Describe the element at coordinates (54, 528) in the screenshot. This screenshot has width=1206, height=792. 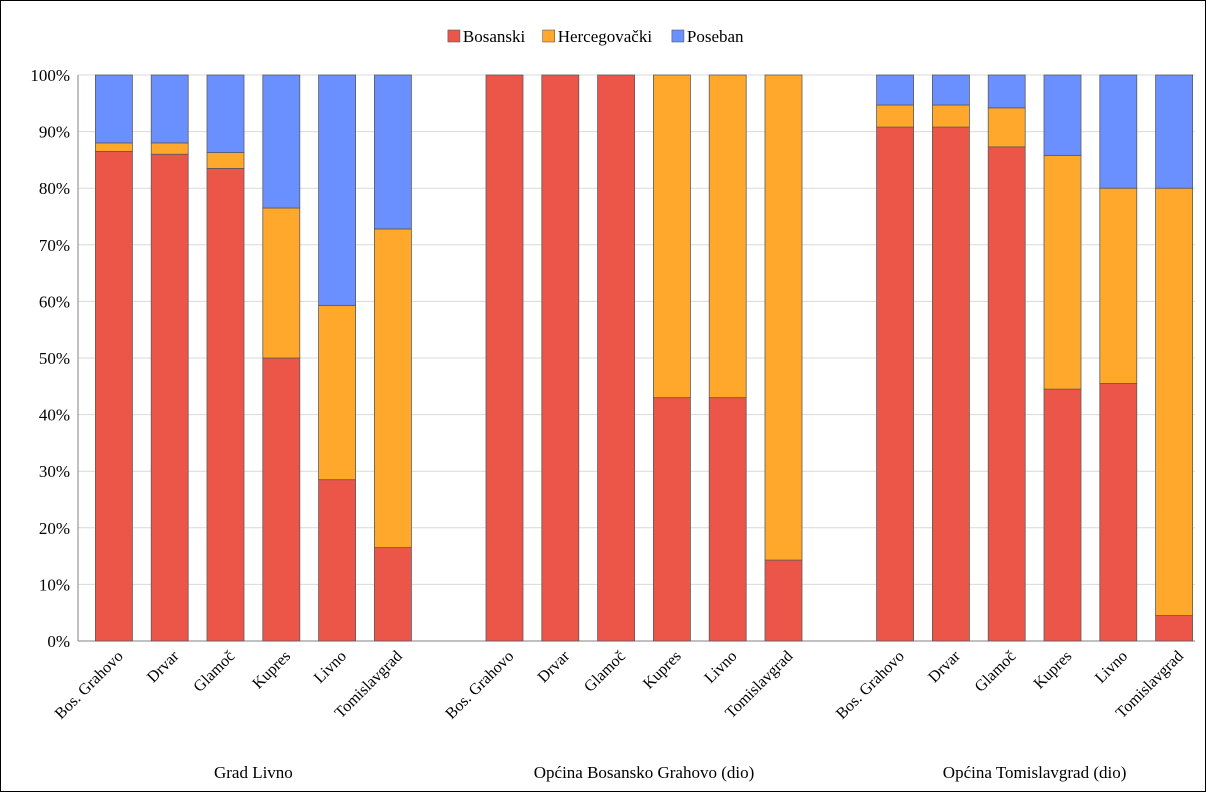
I see `y-tick-label: 20%` at that location.